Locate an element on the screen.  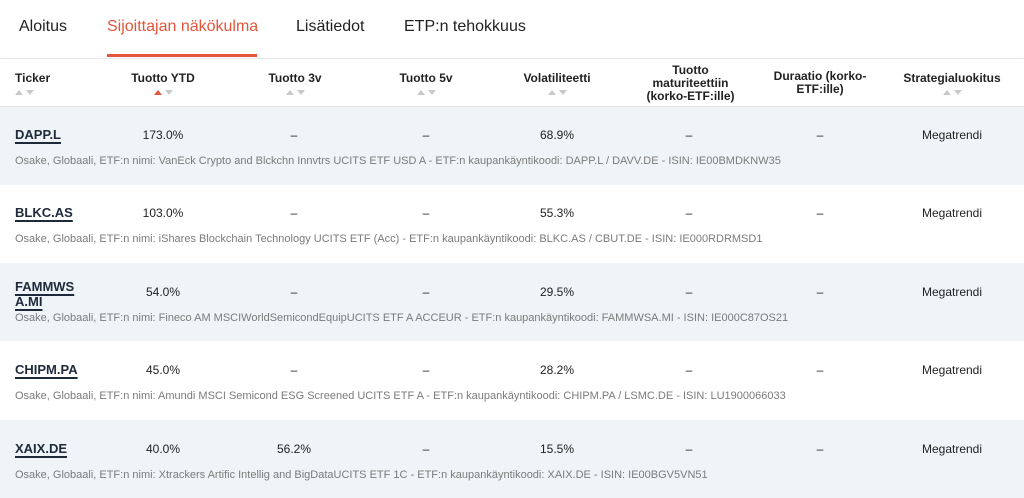
cell-volatiliteetti: 15.5% is located at coordinates (557, 449).